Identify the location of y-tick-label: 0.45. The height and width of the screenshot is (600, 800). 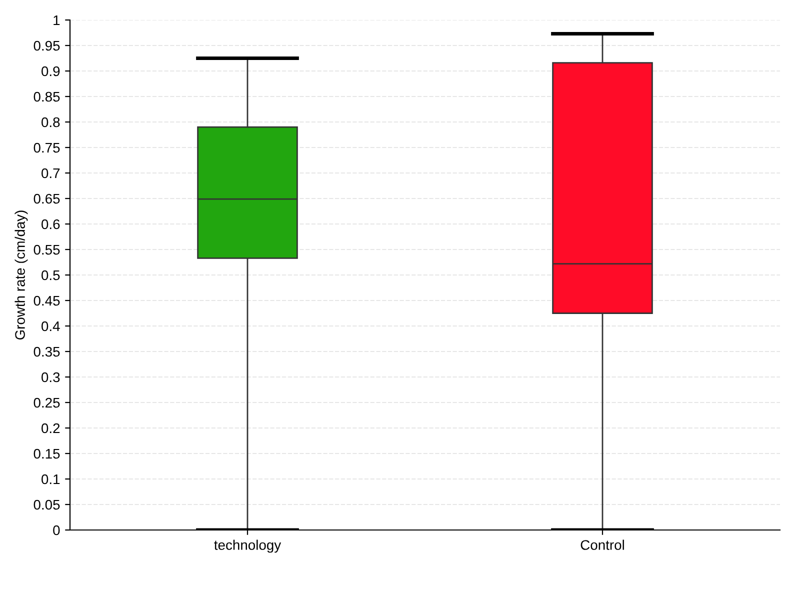
(47, 301).